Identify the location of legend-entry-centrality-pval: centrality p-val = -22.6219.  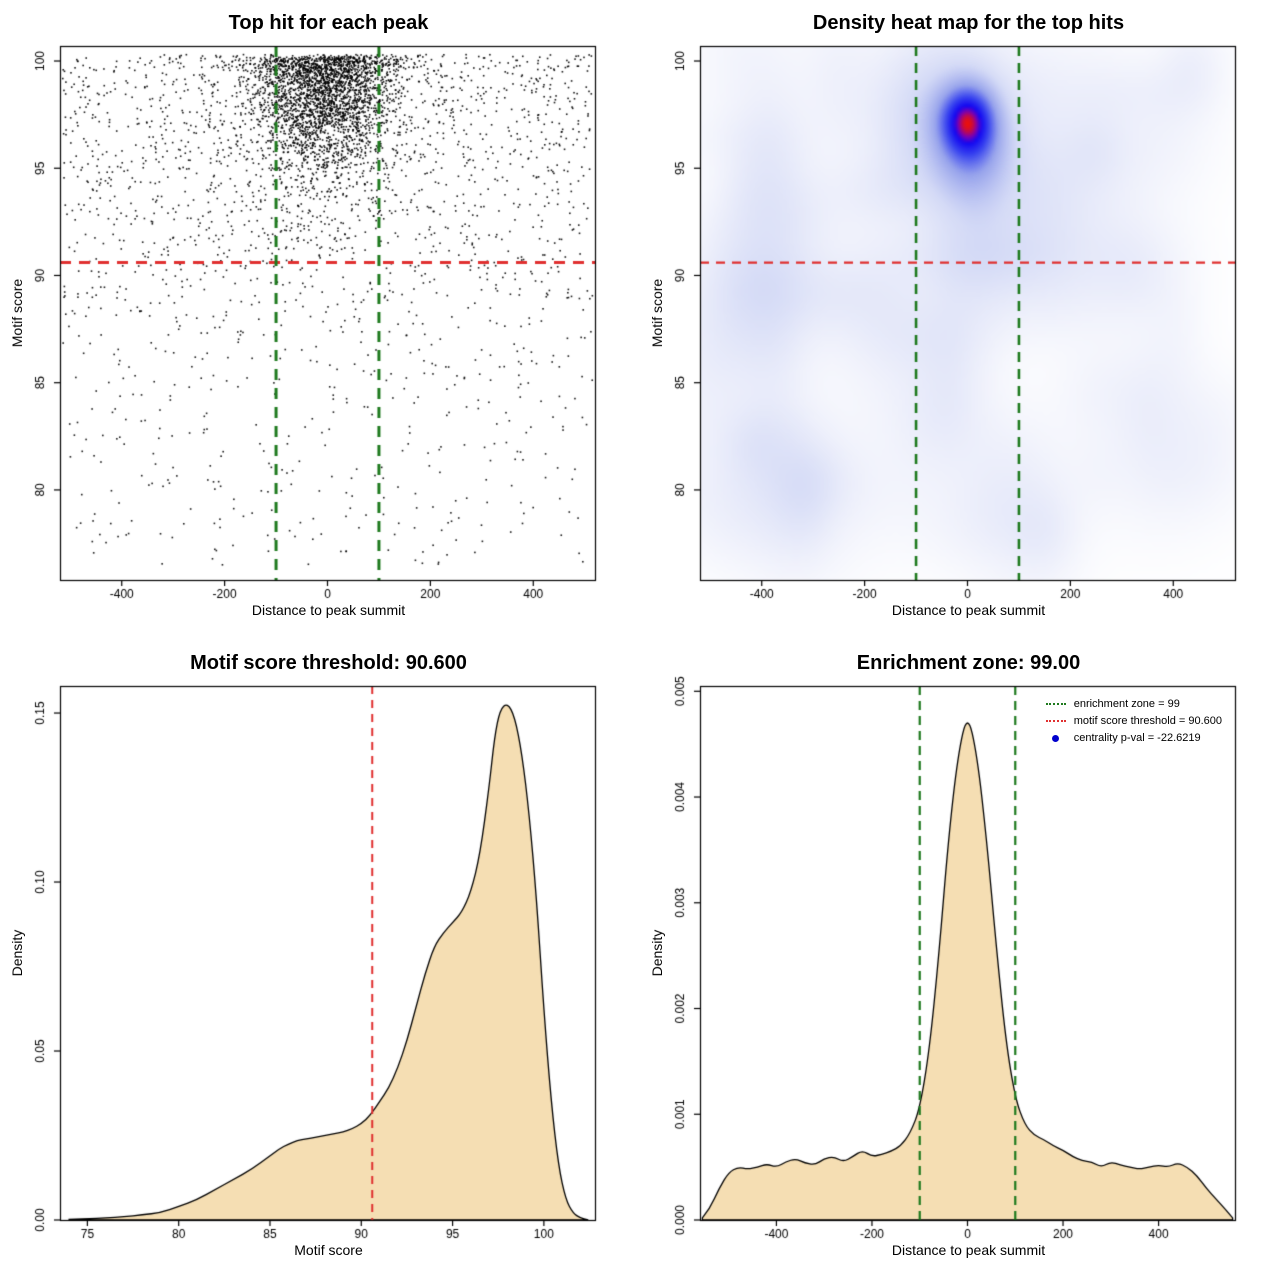
(1134, 738).